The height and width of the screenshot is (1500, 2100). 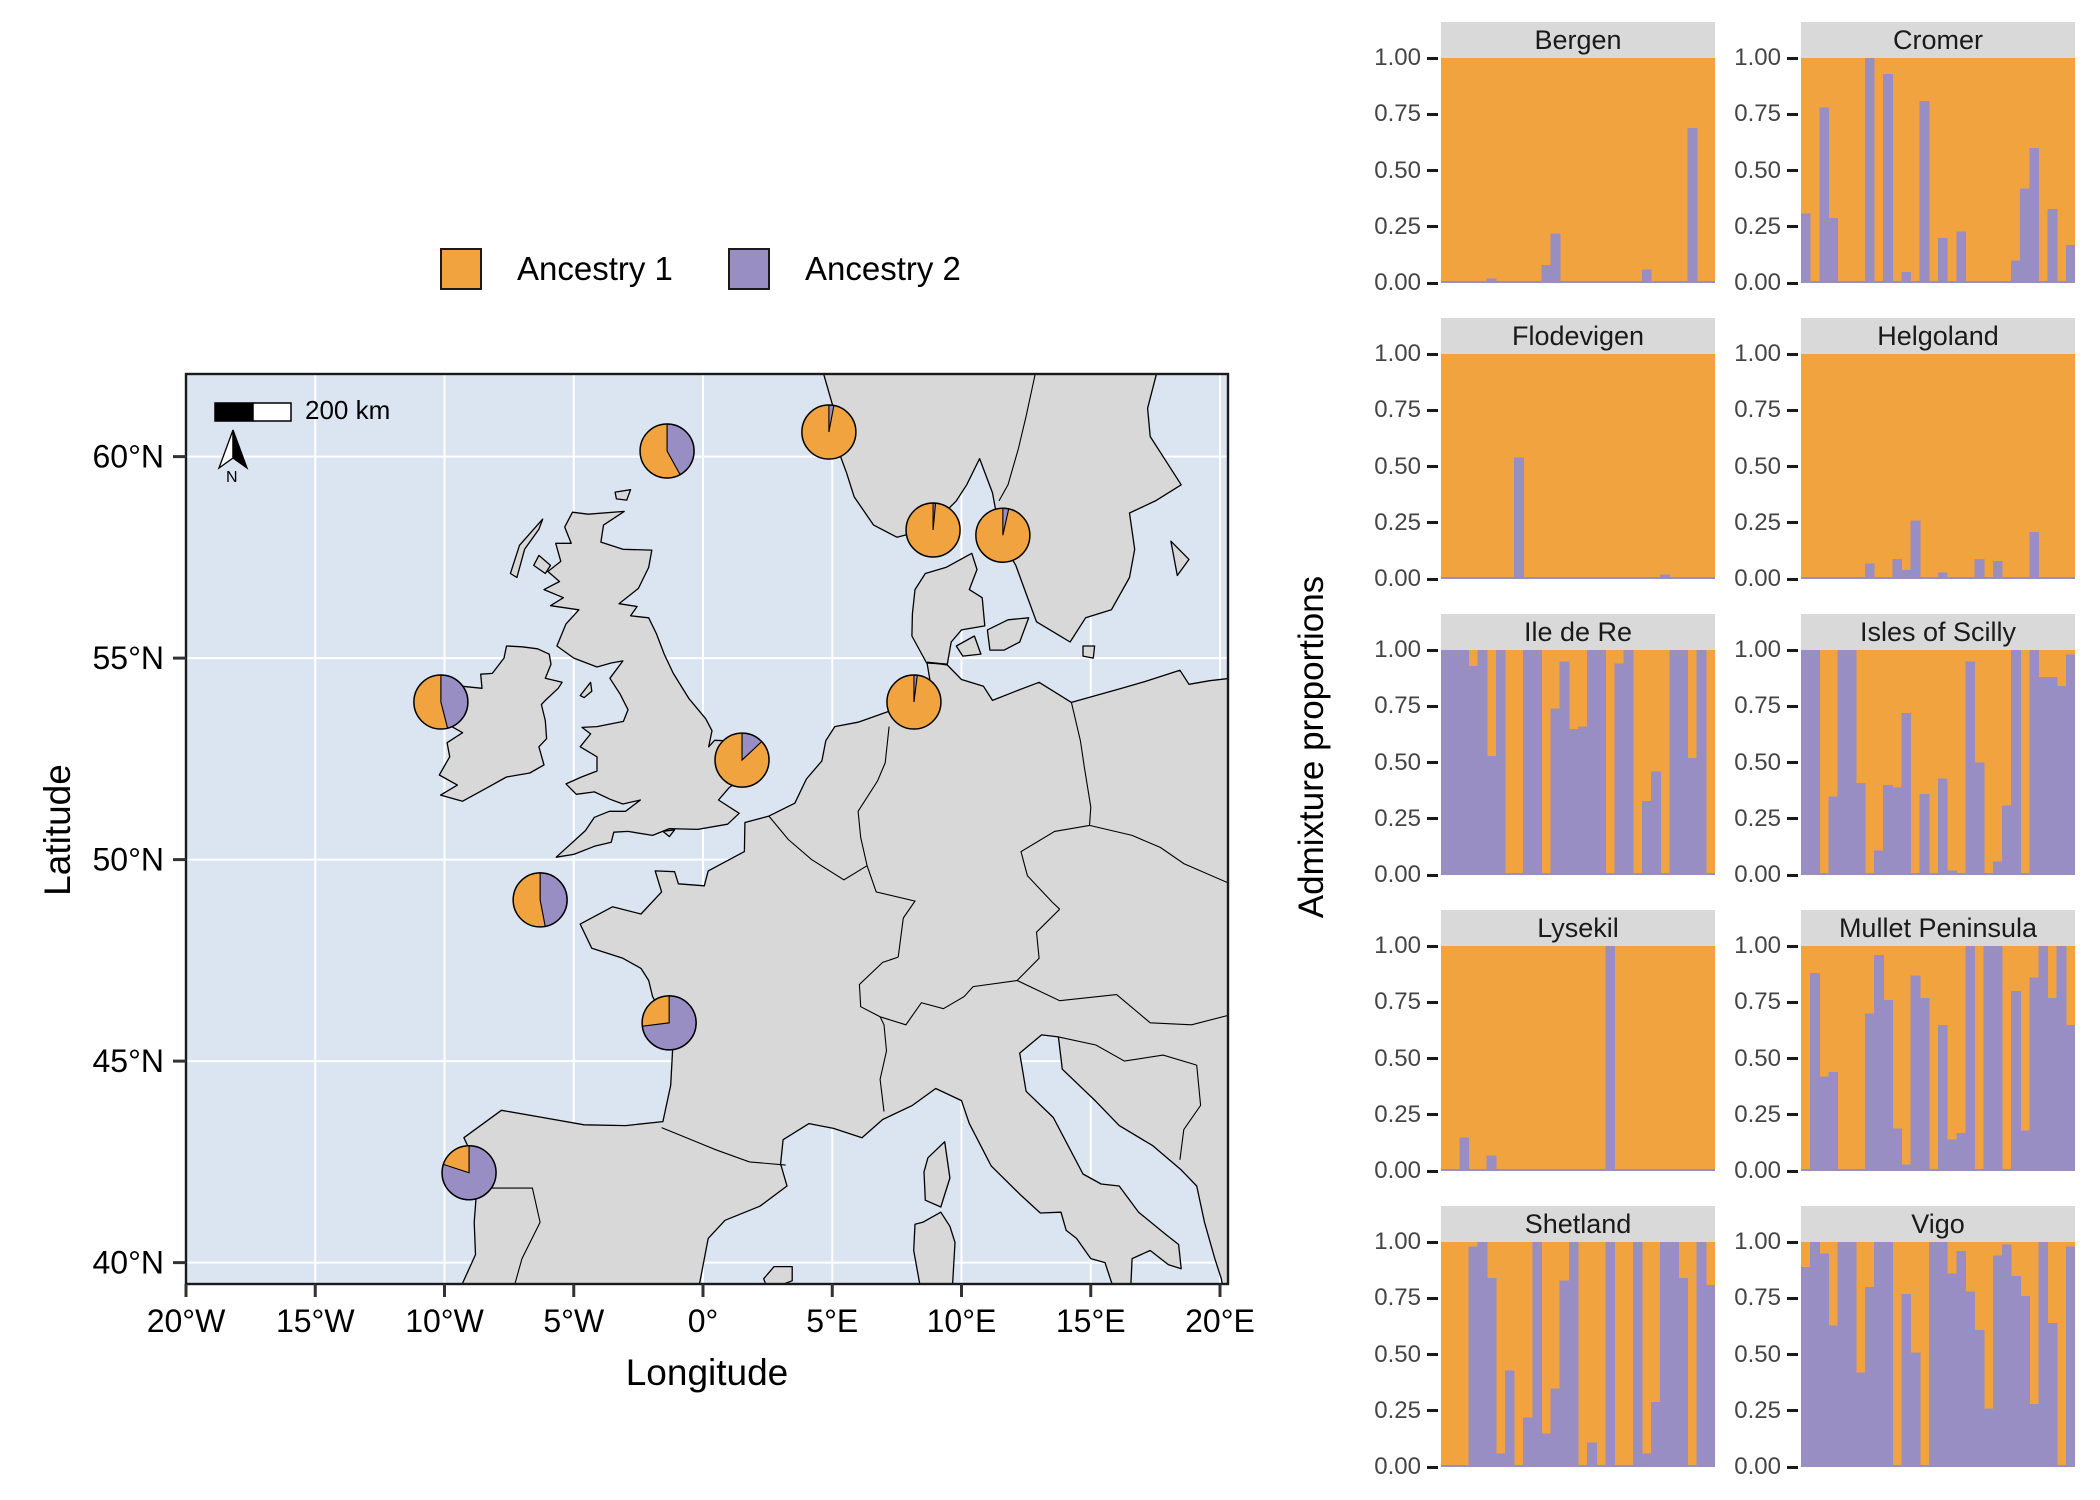 I want to click on panel-strip-flodevigen: Flodevigen, so click(x=1578, y=336).